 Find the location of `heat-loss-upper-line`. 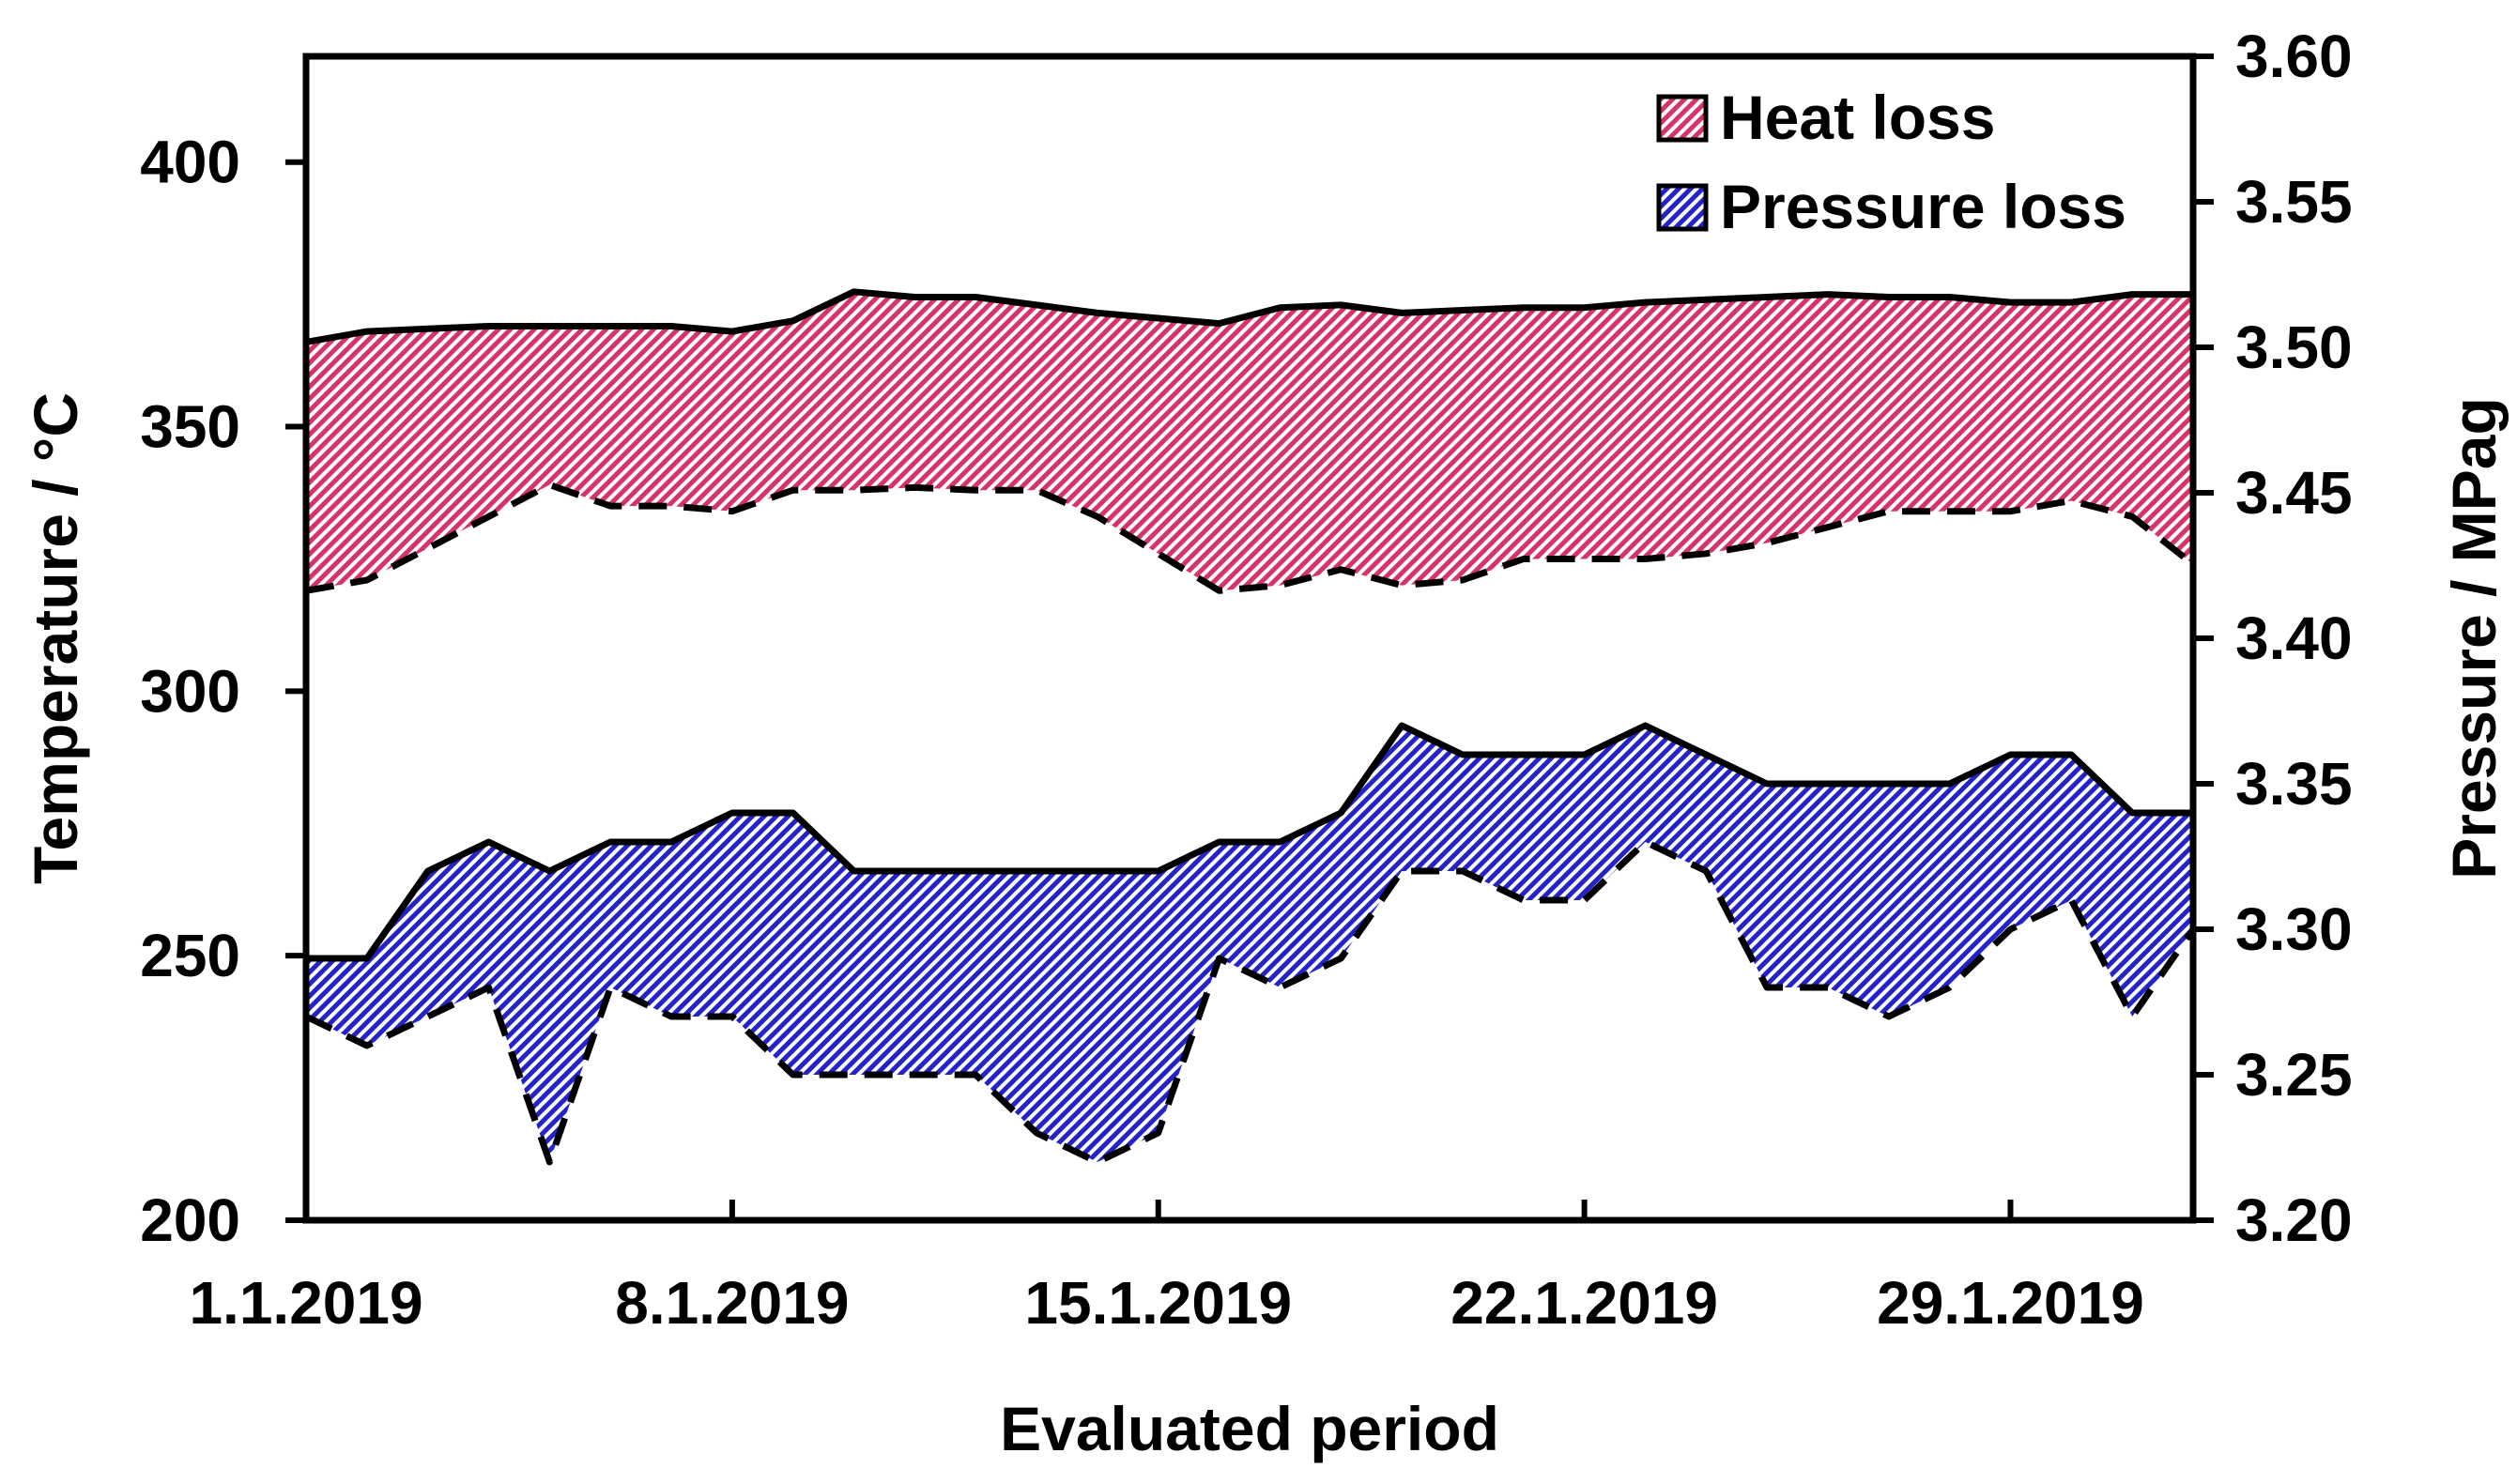

heat-loss-upper-line is located at coordinates (1249, 316).